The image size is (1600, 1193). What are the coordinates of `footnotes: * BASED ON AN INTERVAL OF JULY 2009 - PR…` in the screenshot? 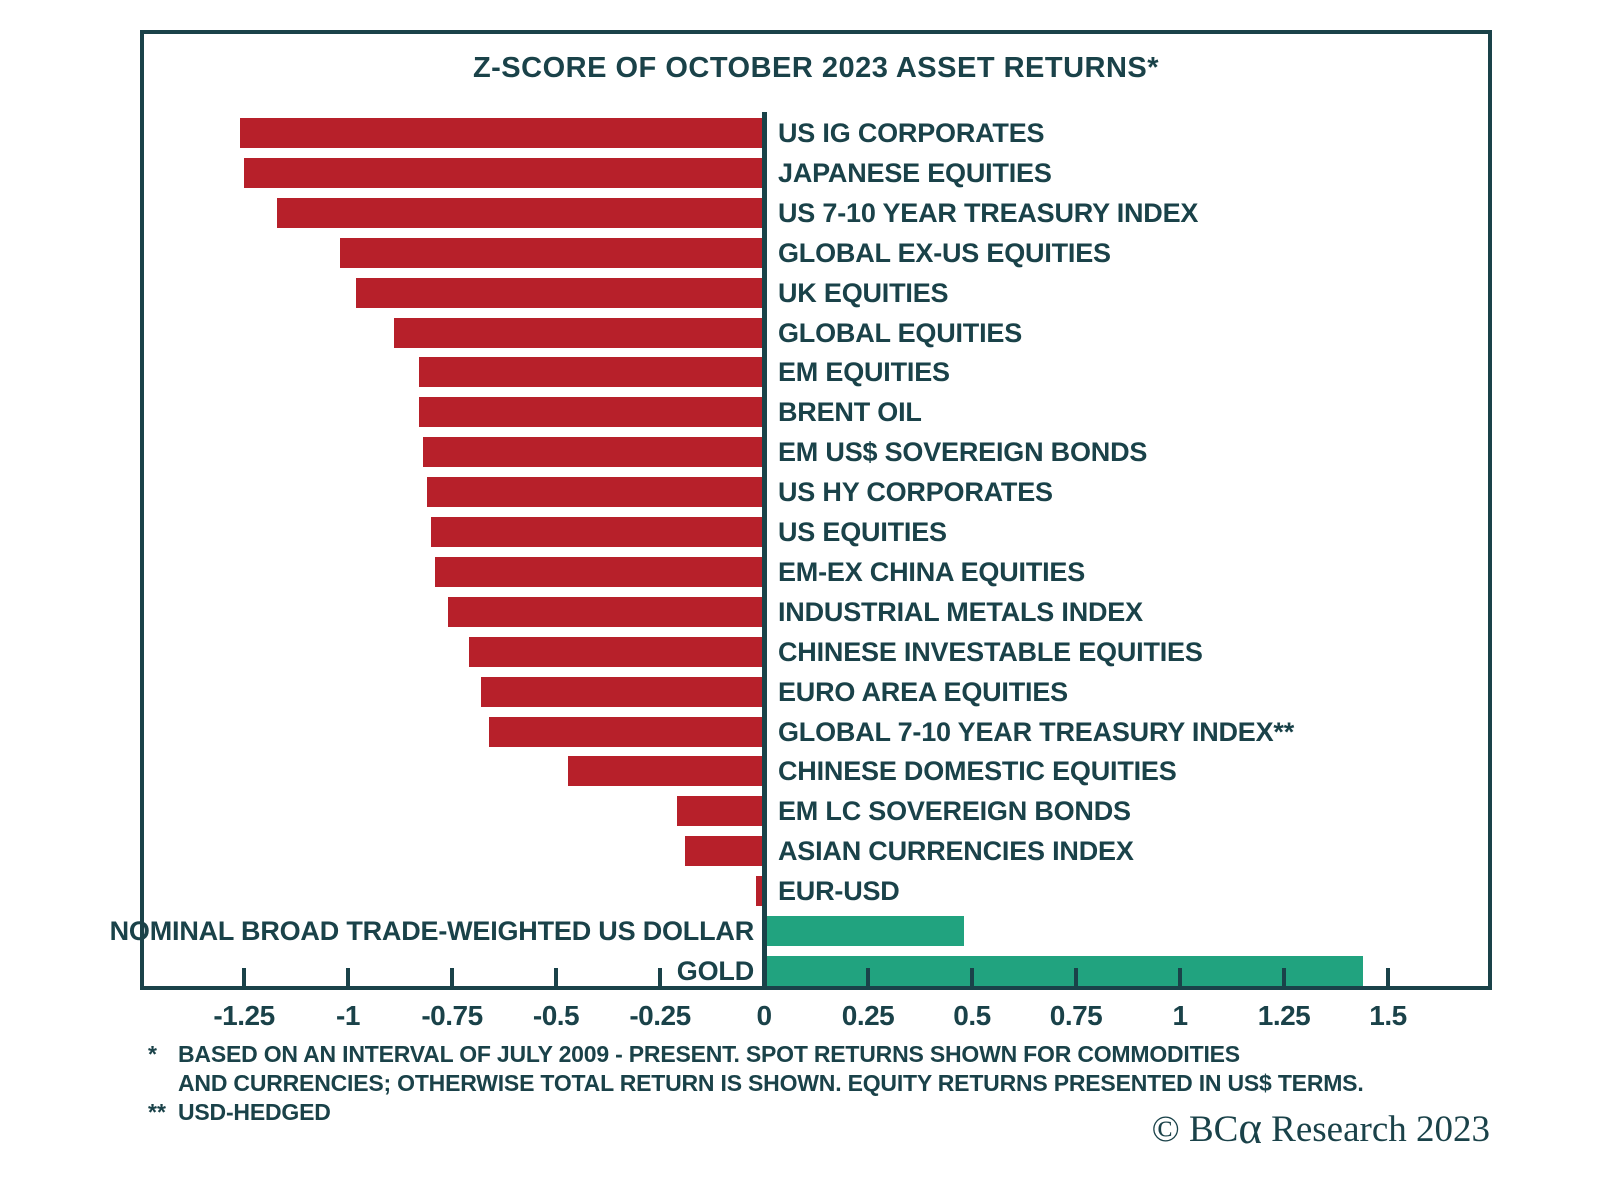 It's located at (763, 1083).